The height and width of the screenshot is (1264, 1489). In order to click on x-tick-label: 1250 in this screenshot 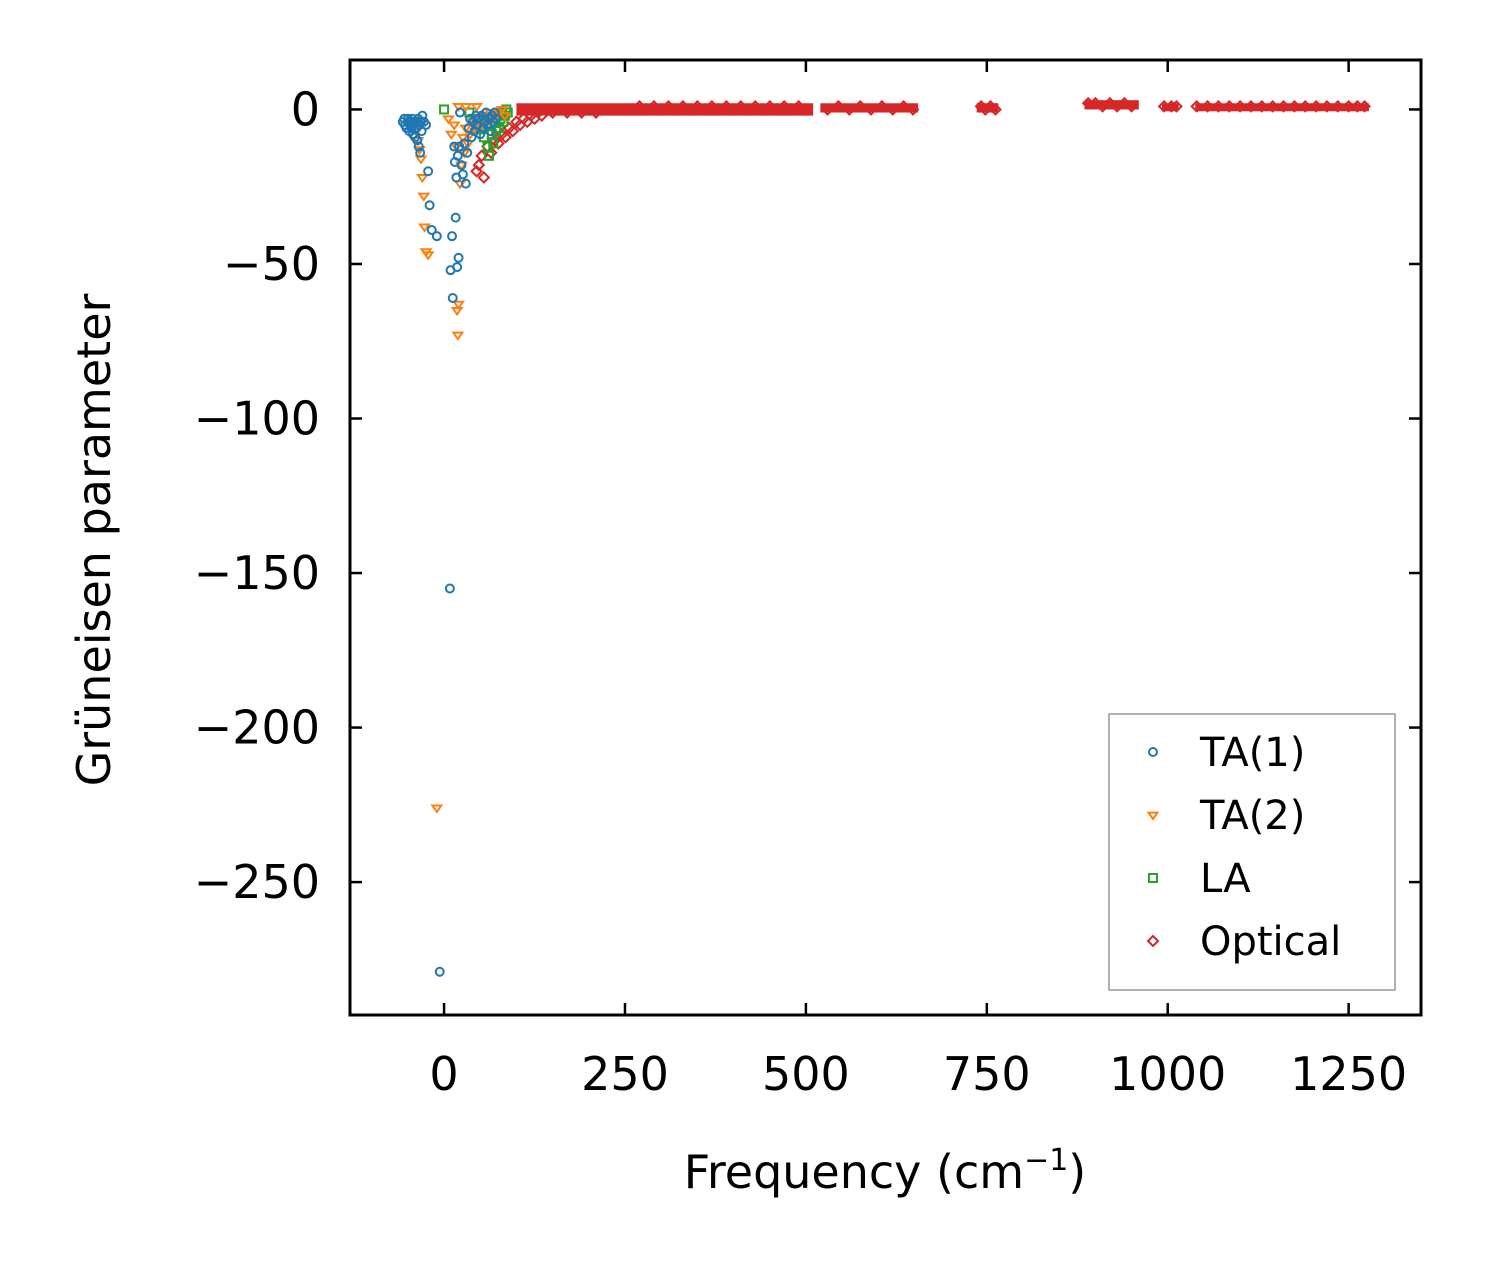, I will do `click(1348, 1074)`.